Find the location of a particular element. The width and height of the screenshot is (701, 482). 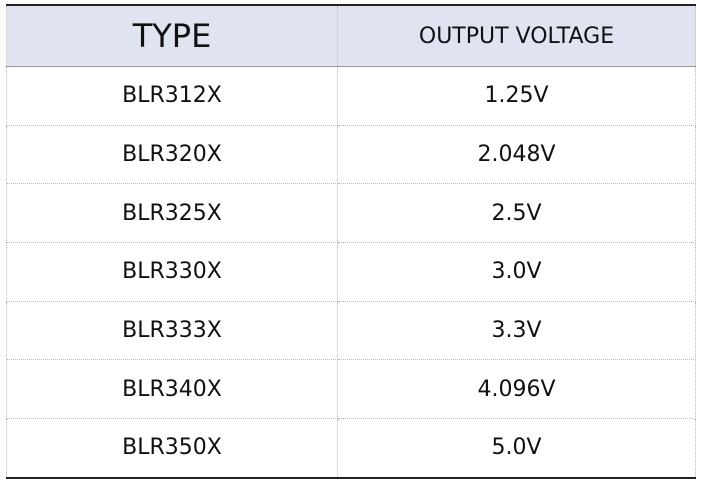

table-row: BLR320X 2.048V is located at coordinates (351, 155).